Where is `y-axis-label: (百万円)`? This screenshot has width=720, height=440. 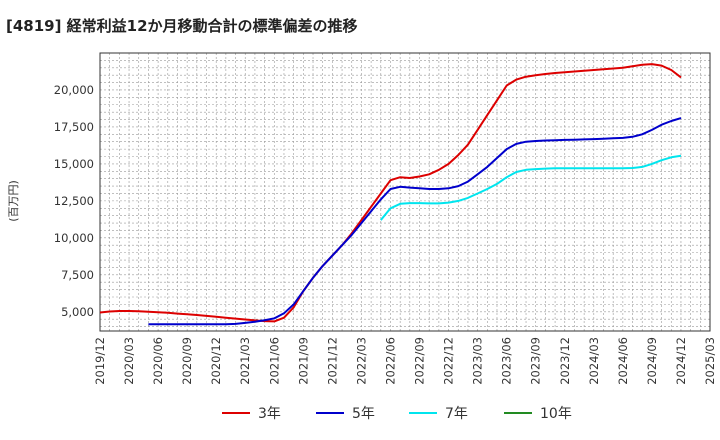
y-axis-label: (百万円) is located at coordinates (13, 201).